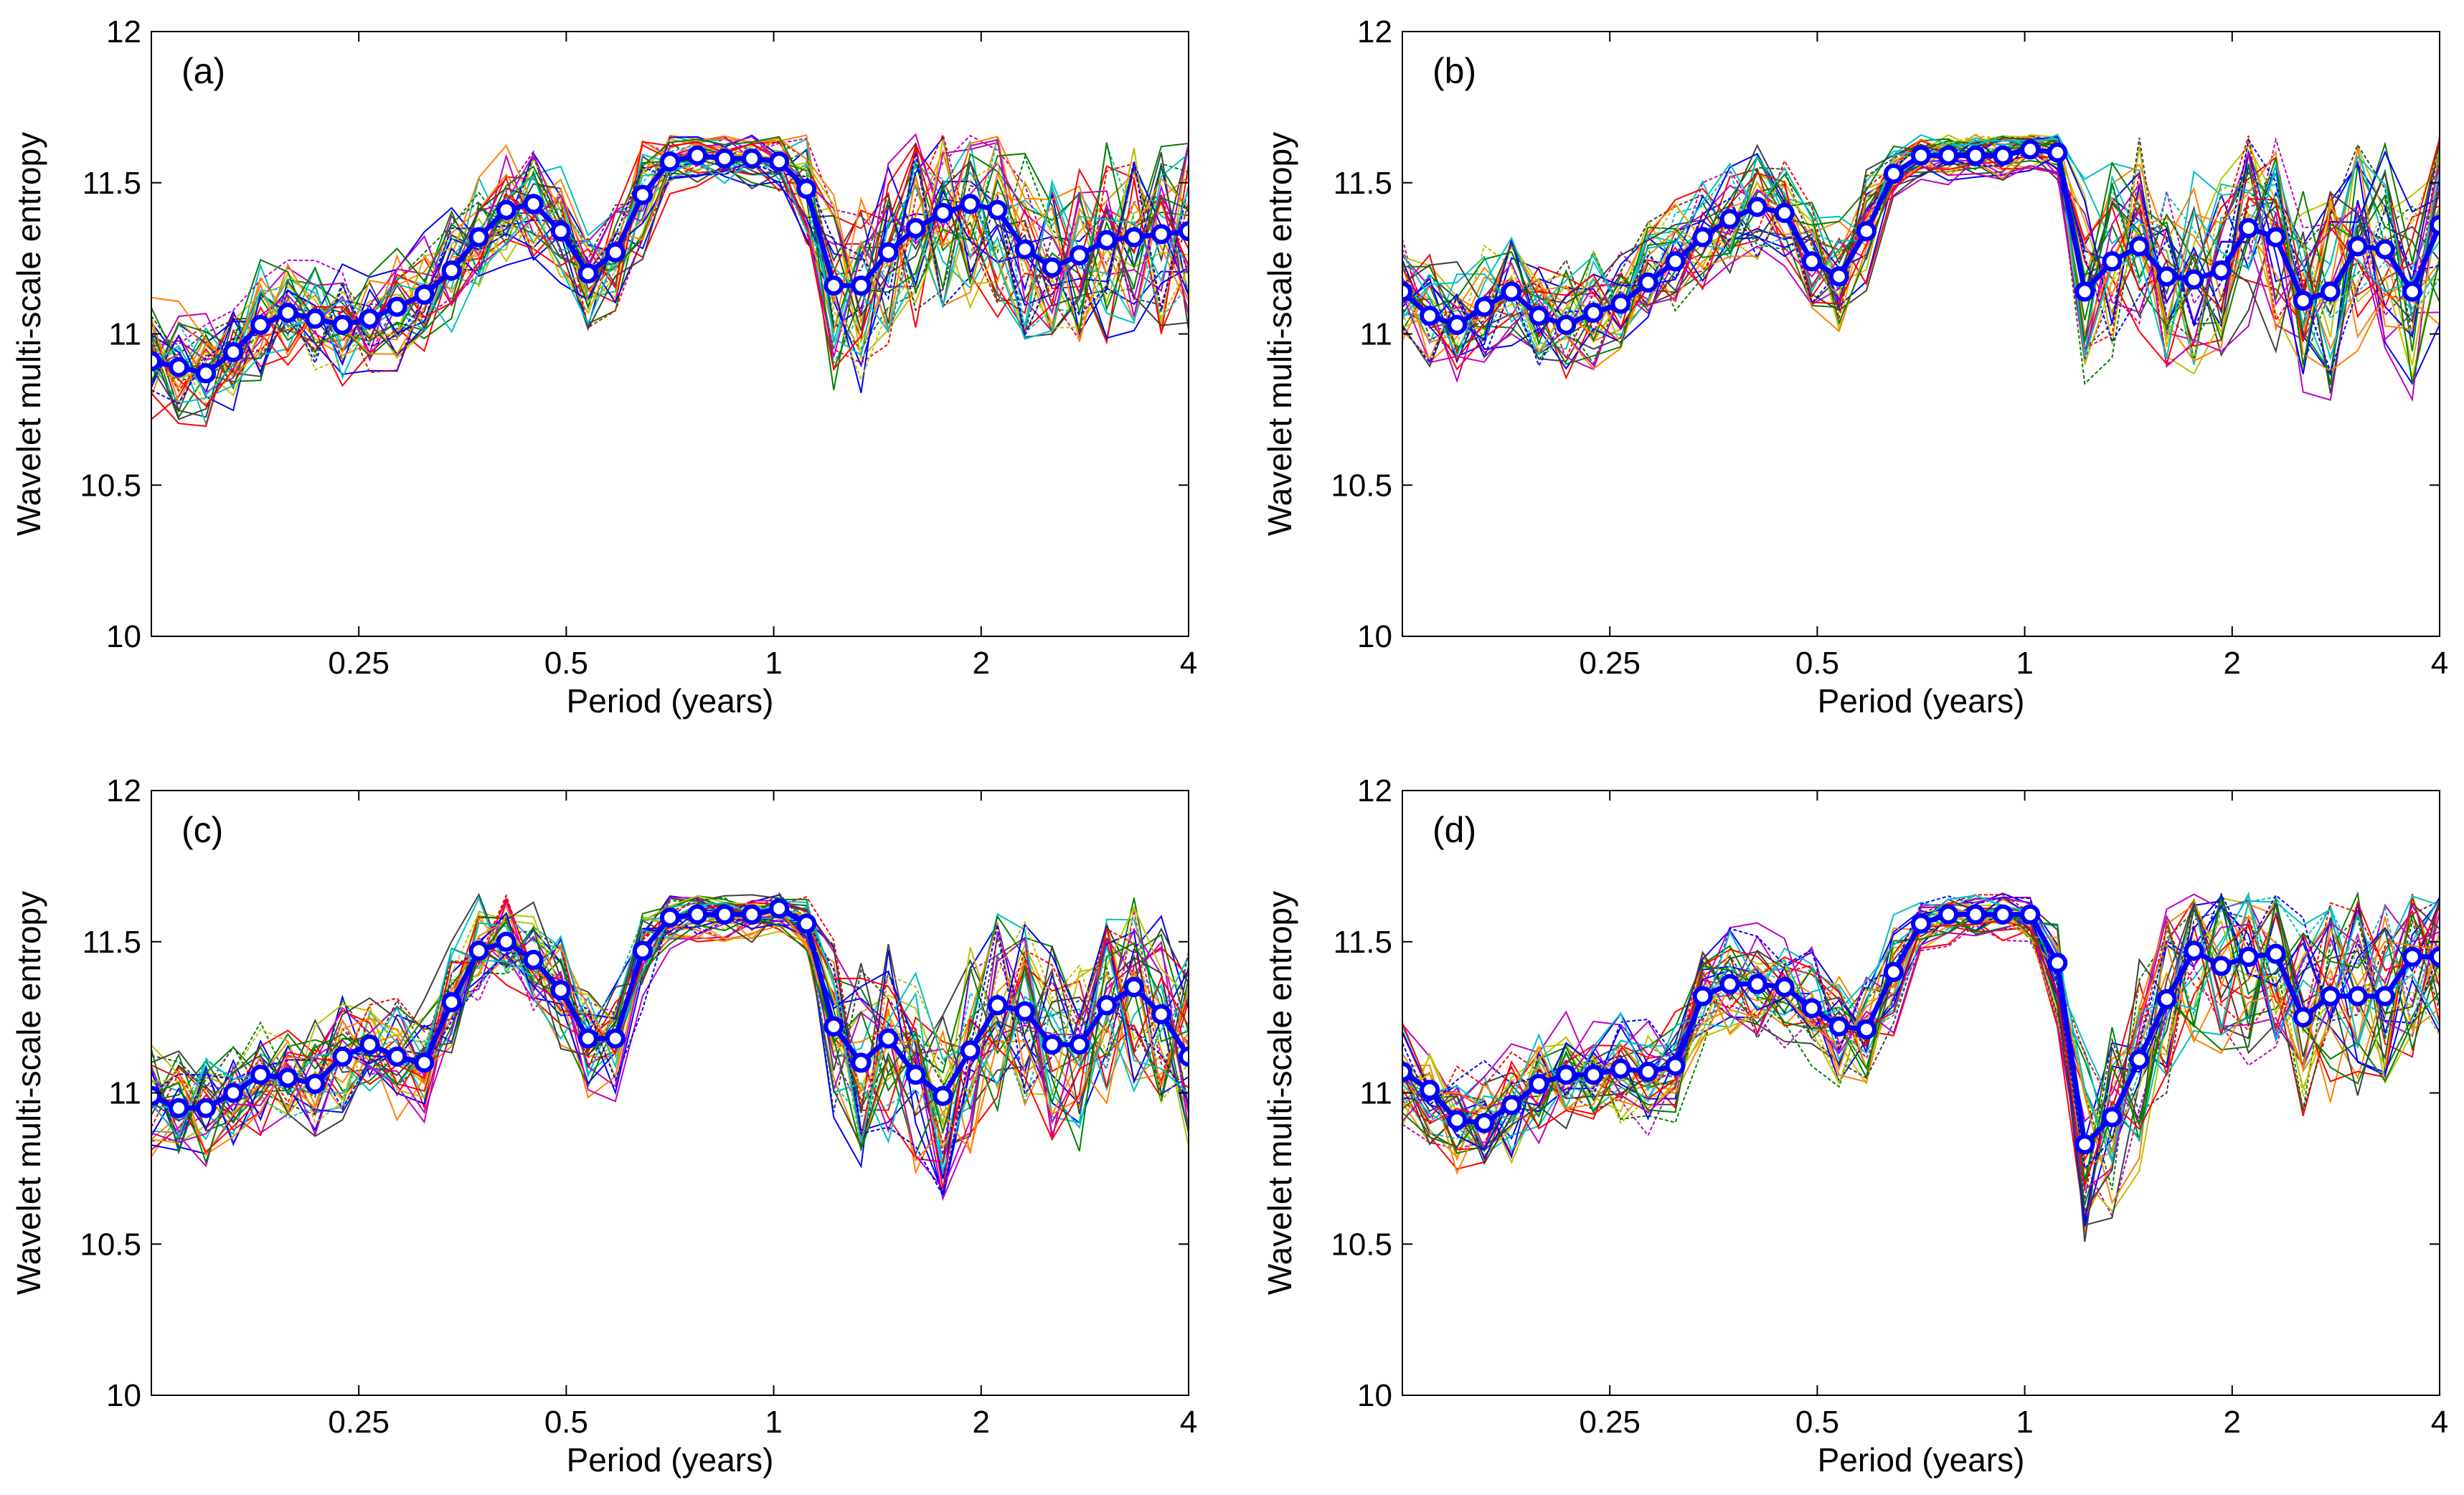 The image size is (2464, 1495). I want to click on x-tick-label: 4, so click(2439, 1422).